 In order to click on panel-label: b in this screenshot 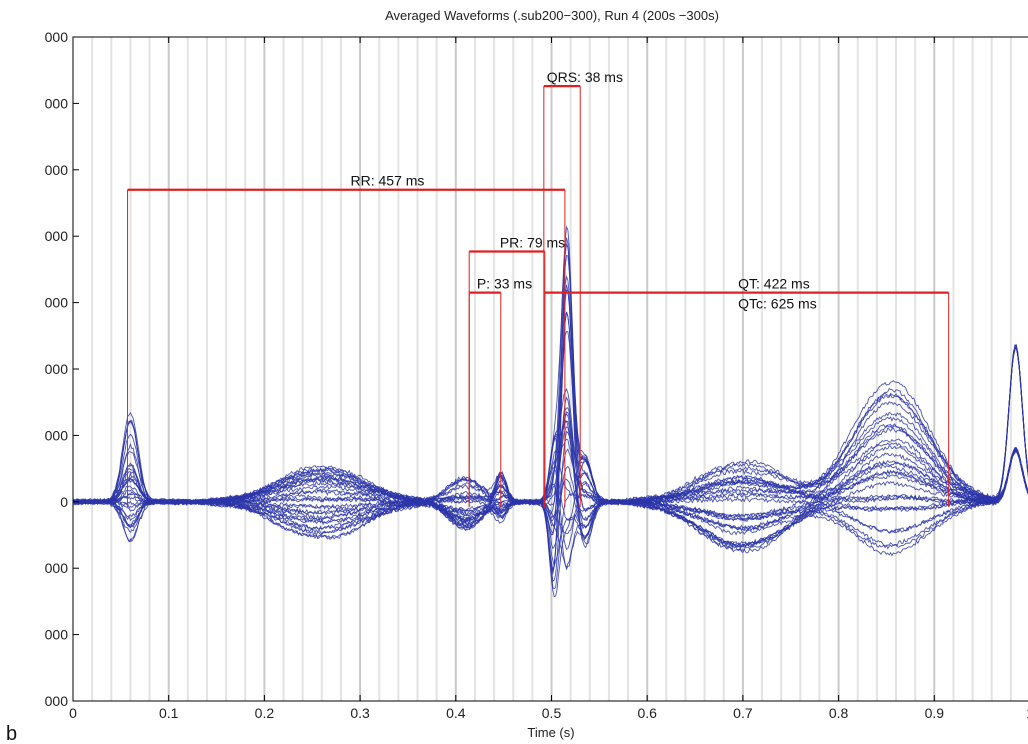, I will do `click(11, 733)`.